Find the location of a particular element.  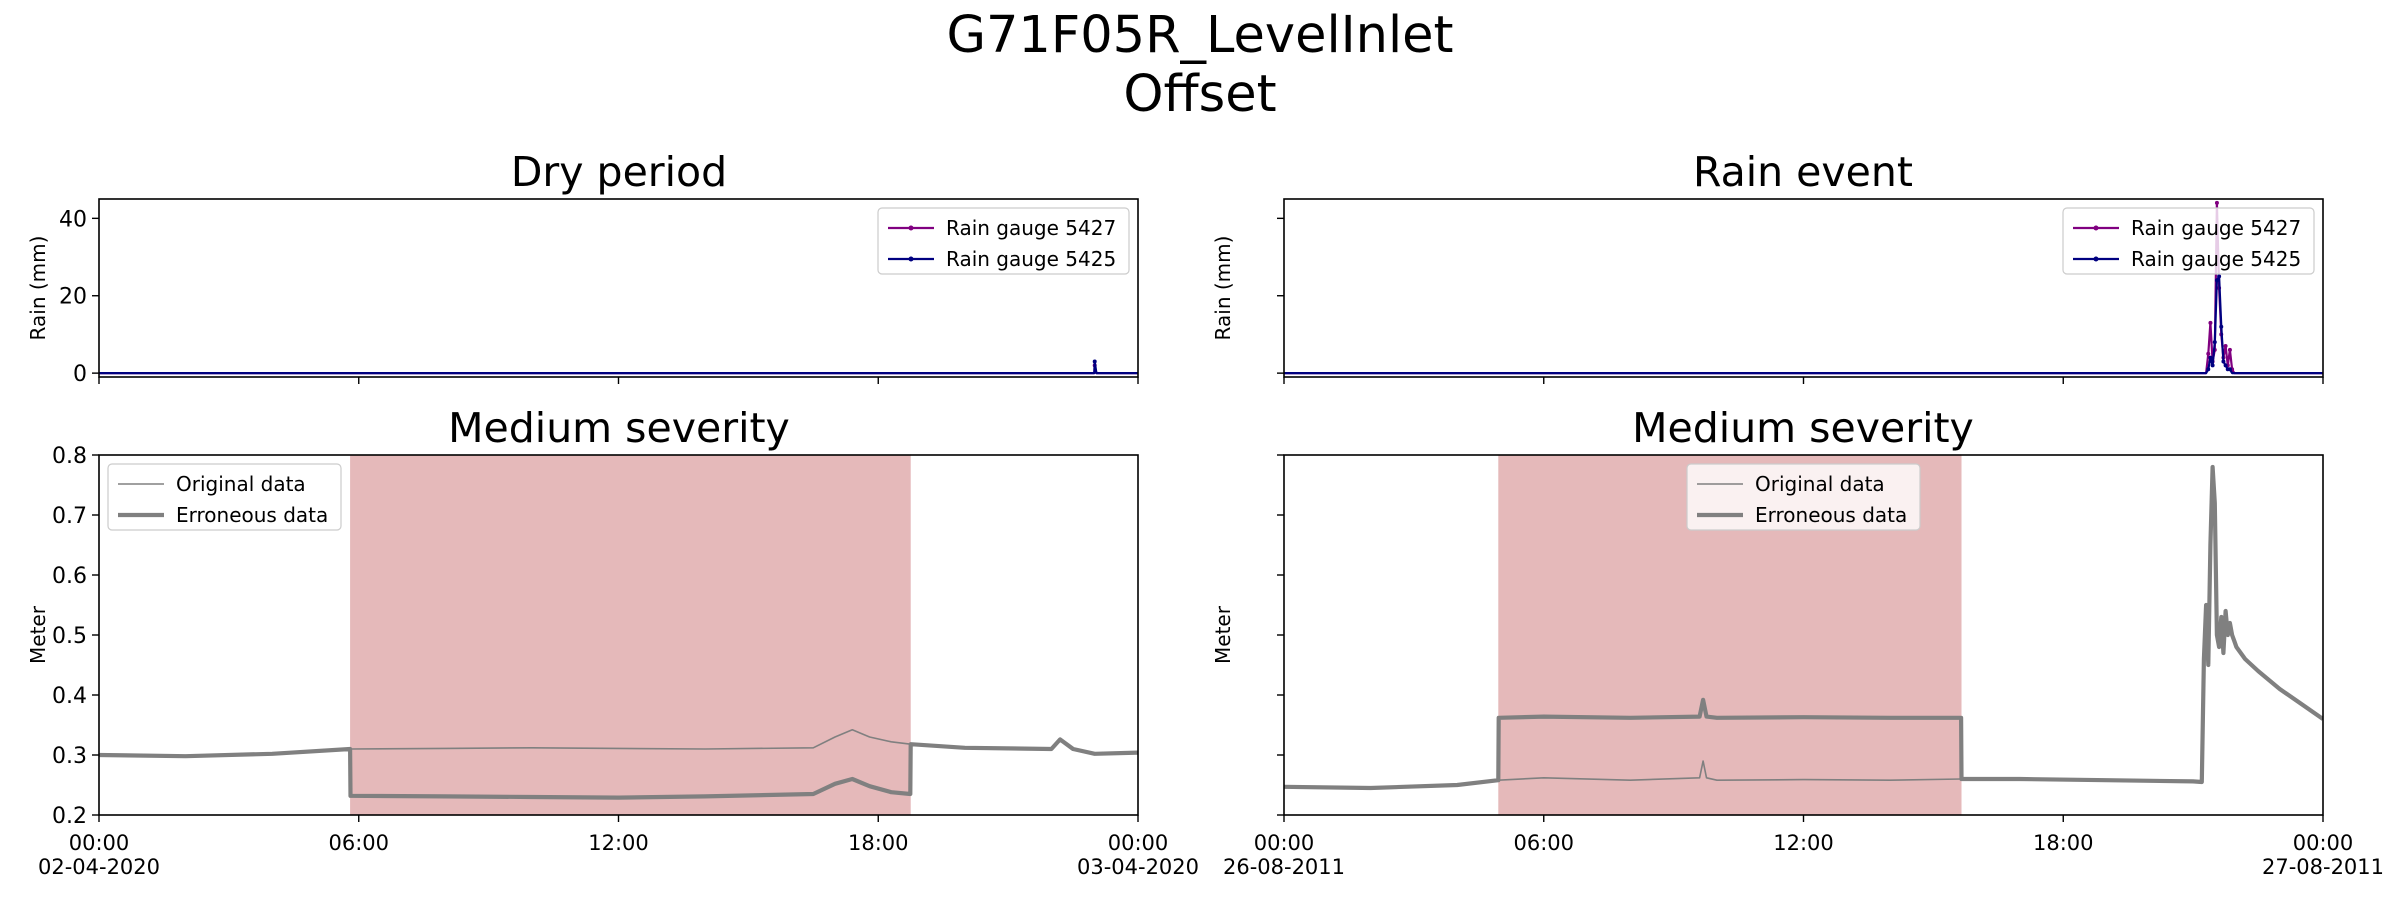

y-tick-label: 40 is located at coordinates (73, 219).